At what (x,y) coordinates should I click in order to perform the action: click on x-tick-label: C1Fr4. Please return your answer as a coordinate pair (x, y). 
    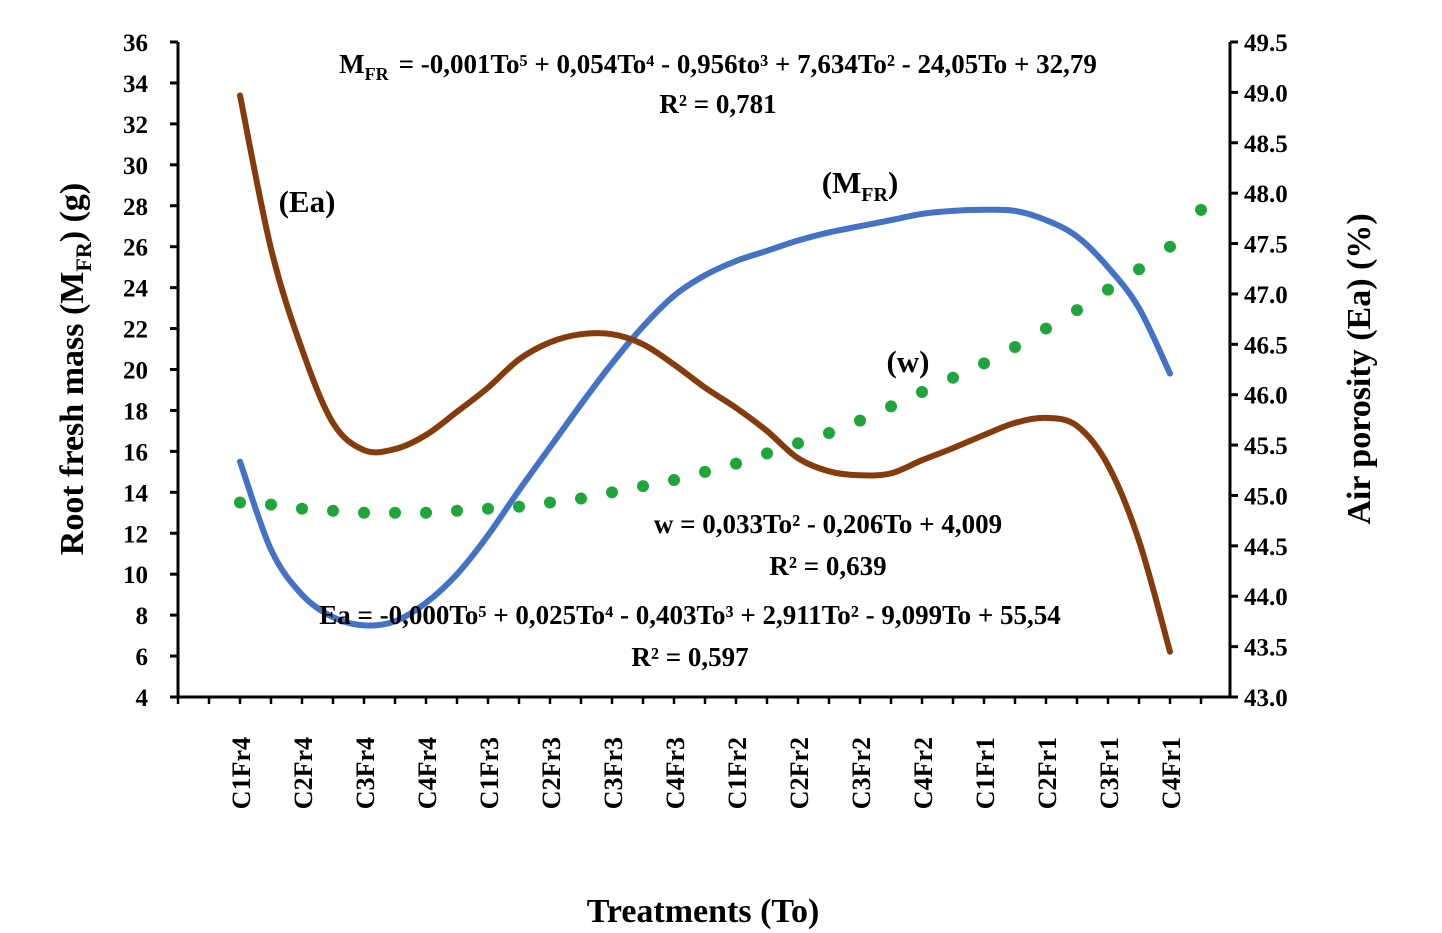
    Looking at the image, I should click on (241, 773).